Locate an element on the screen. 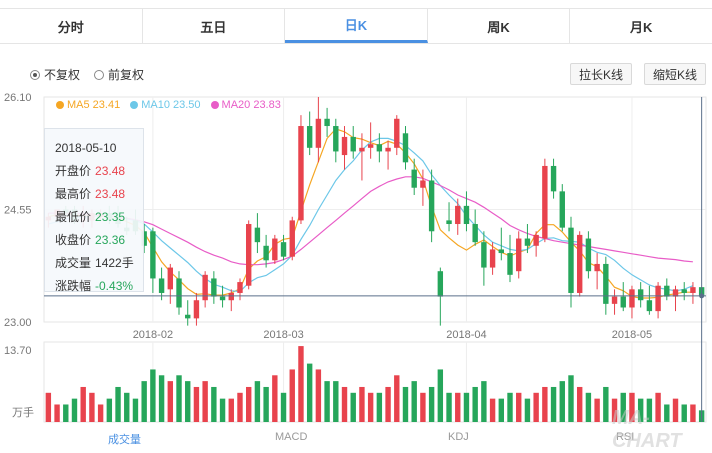  tab-monthly-k: 月K is located at coordinates (641, 27).